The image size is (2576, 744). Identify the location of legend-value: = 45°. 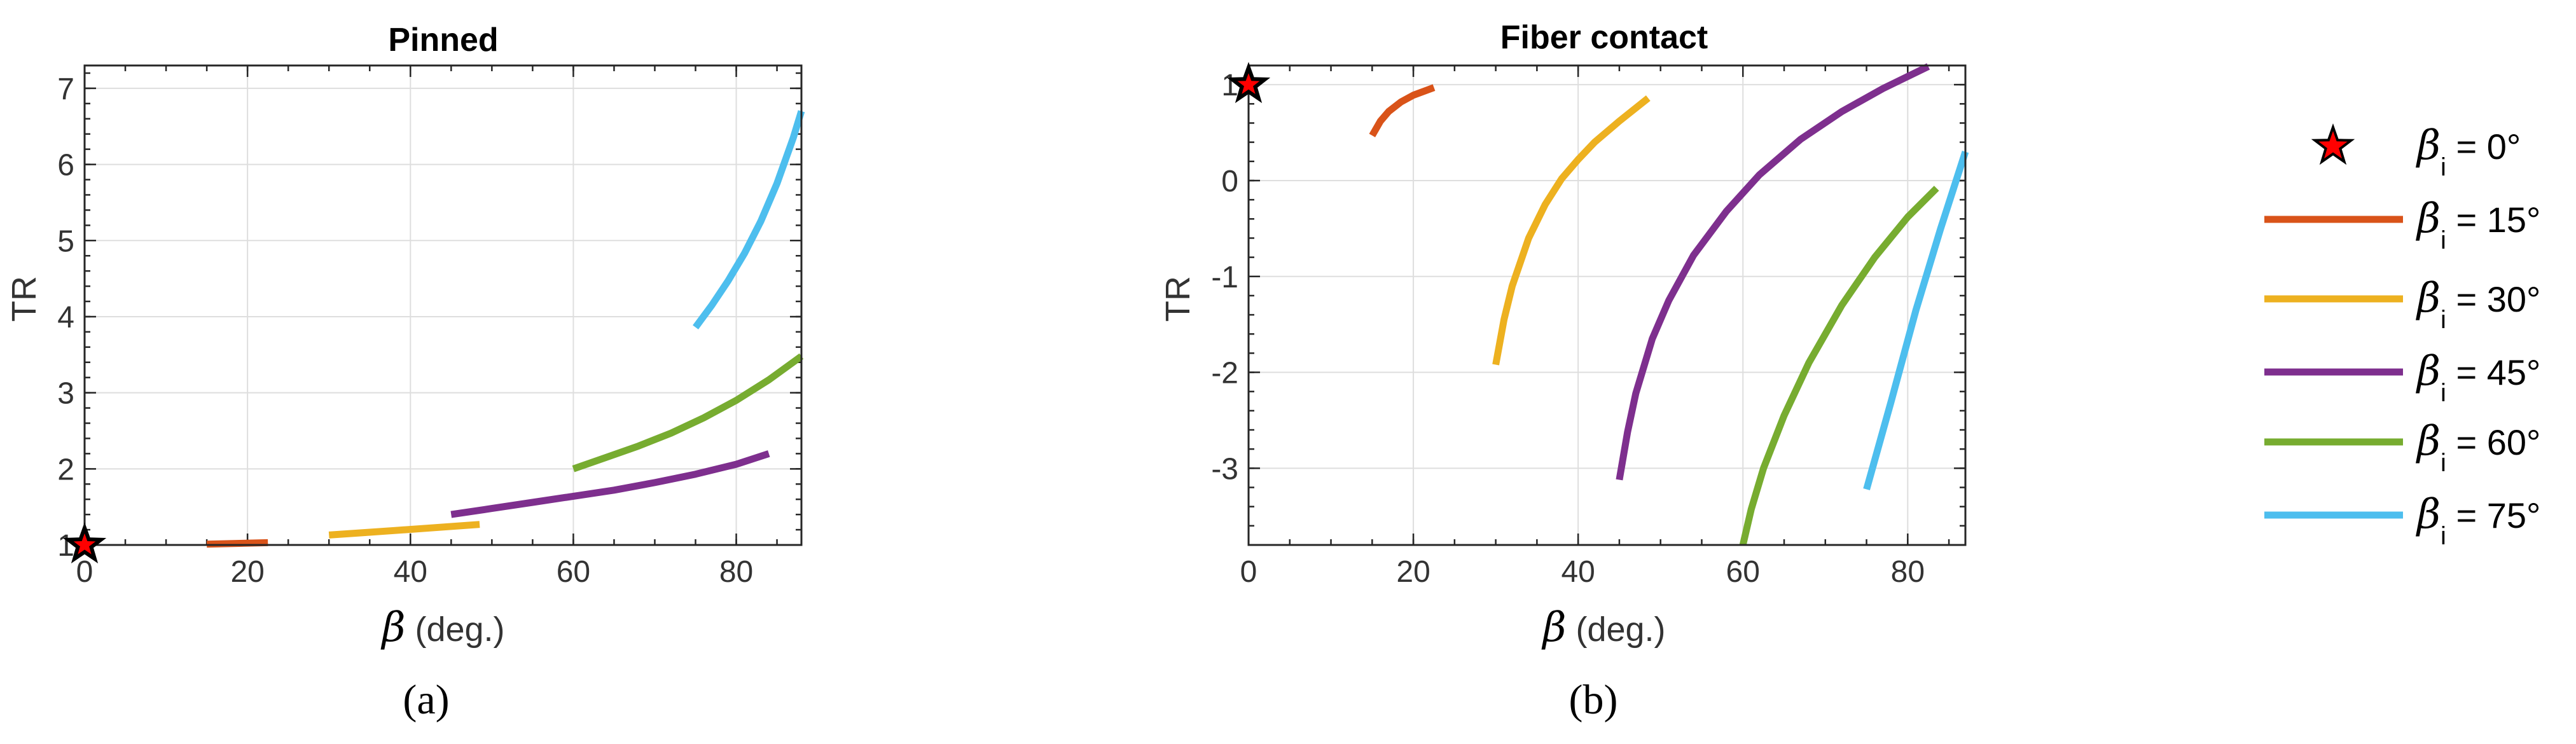
(2493, 372).